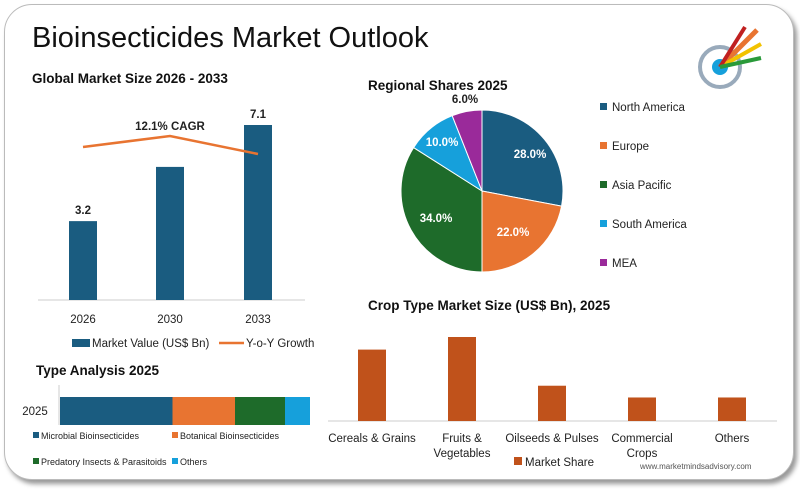  Describe the element at coordinates (438, 85) in the screenshot. I see `regional-title: Regional Shares 2025` at that location.